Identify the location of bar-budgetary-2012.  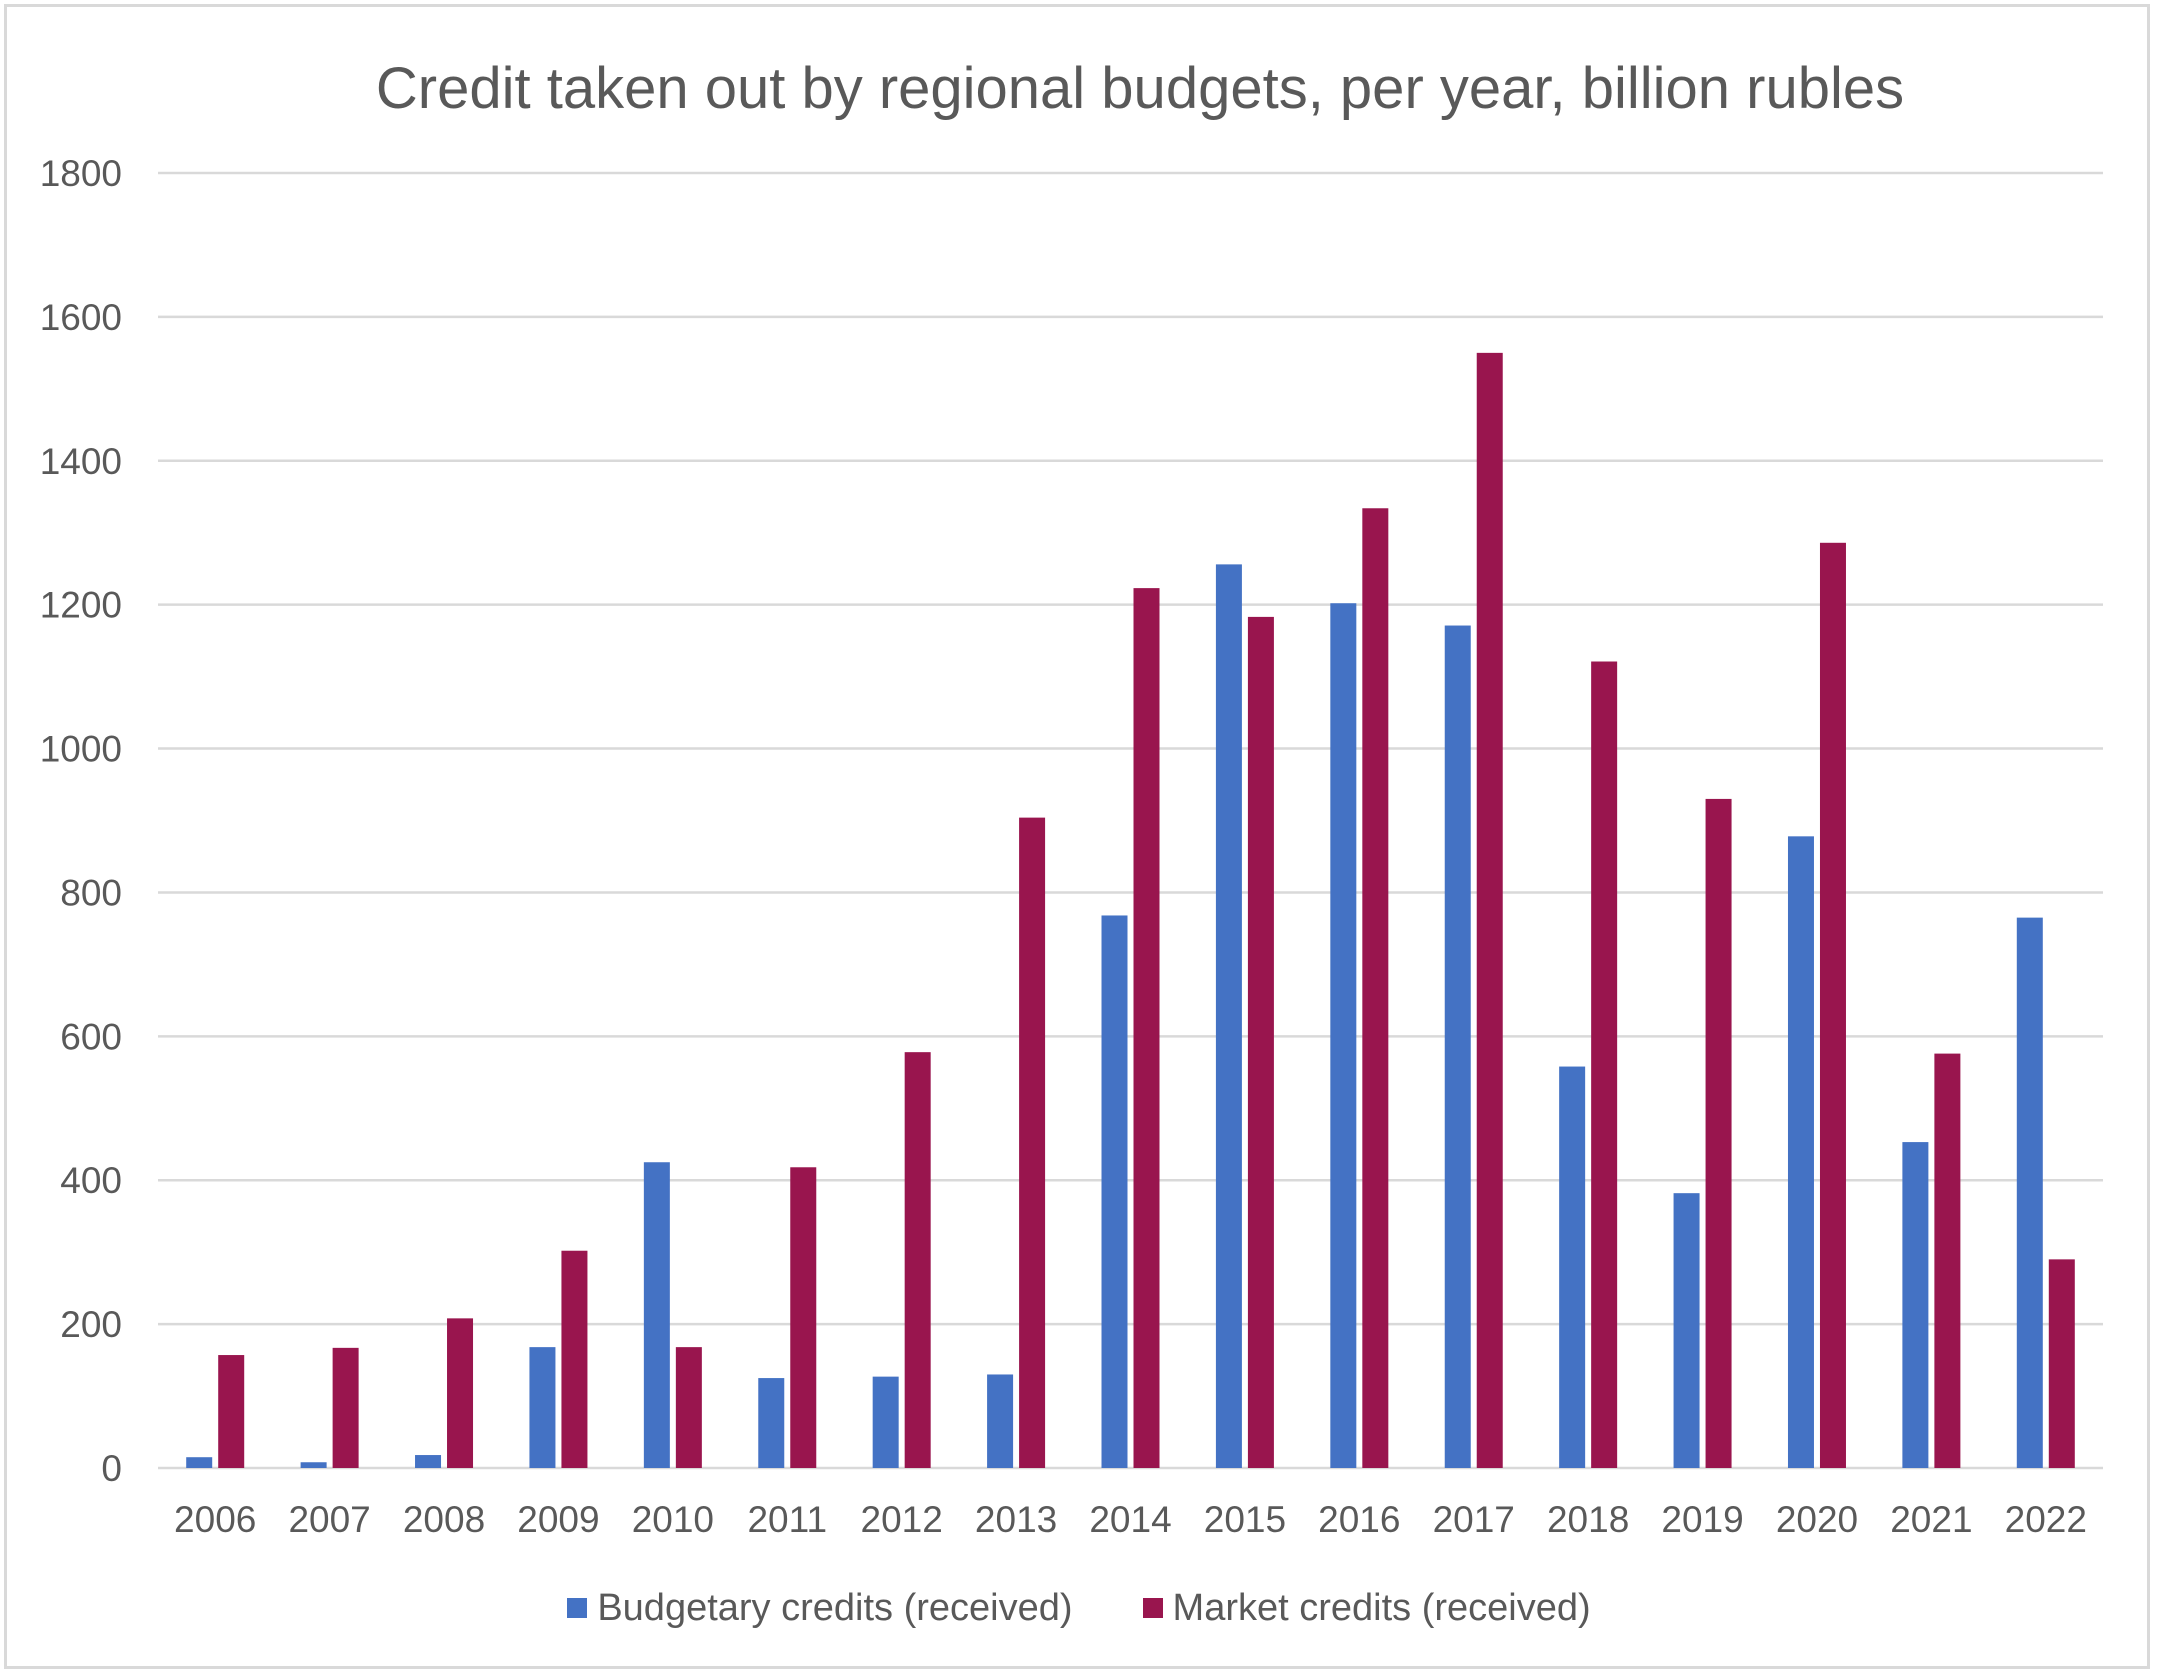
(885, 1422).